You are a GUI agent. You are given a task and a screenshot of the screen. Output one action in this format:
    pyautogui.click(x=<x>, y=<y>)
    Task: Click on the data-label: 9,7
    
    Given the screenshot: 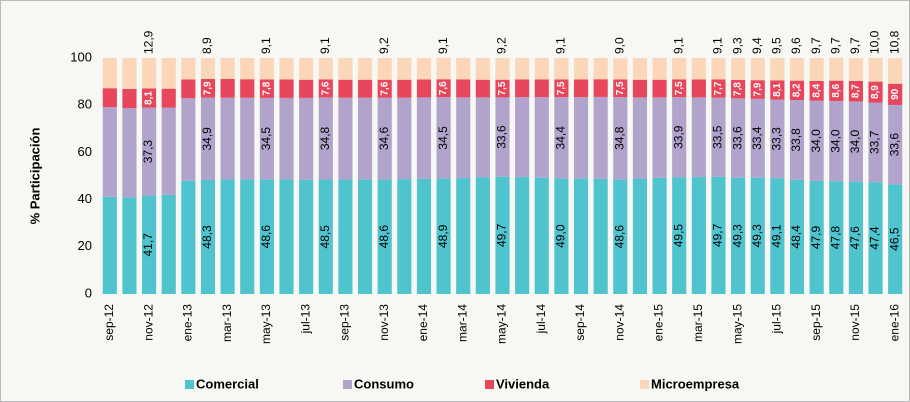 What is the action you would take?
    pyautogui.click(x=855, y=45)
    